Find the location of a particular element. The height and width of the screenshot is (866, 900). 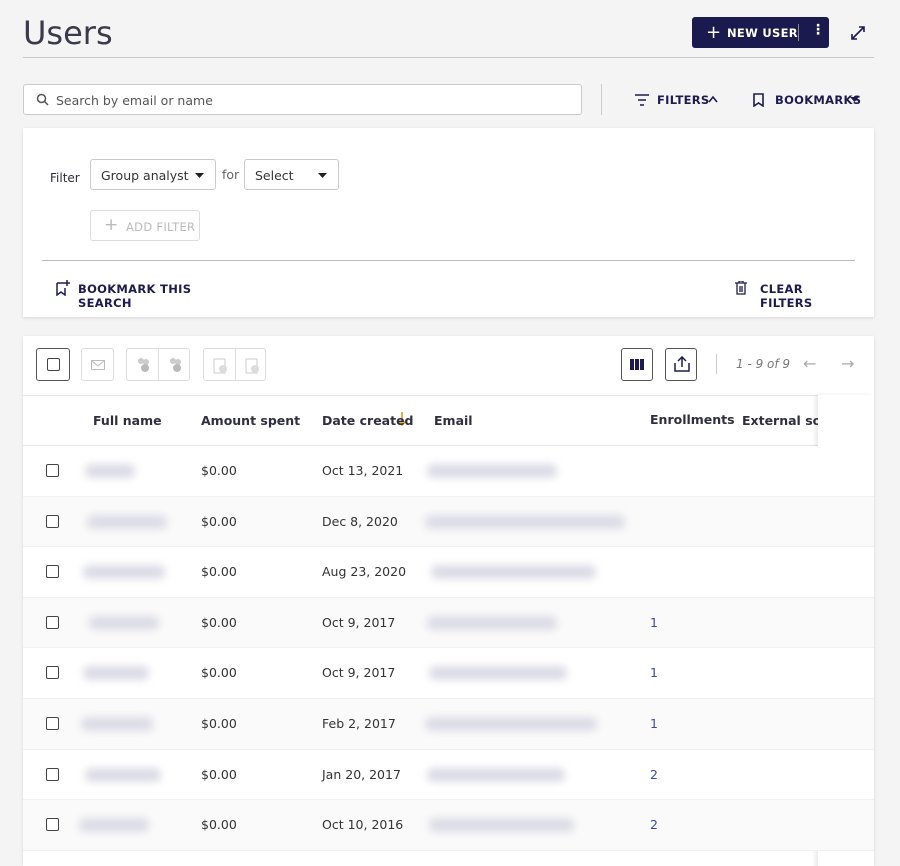

filters-button: FILTERS is located at coordinates (677, 100).